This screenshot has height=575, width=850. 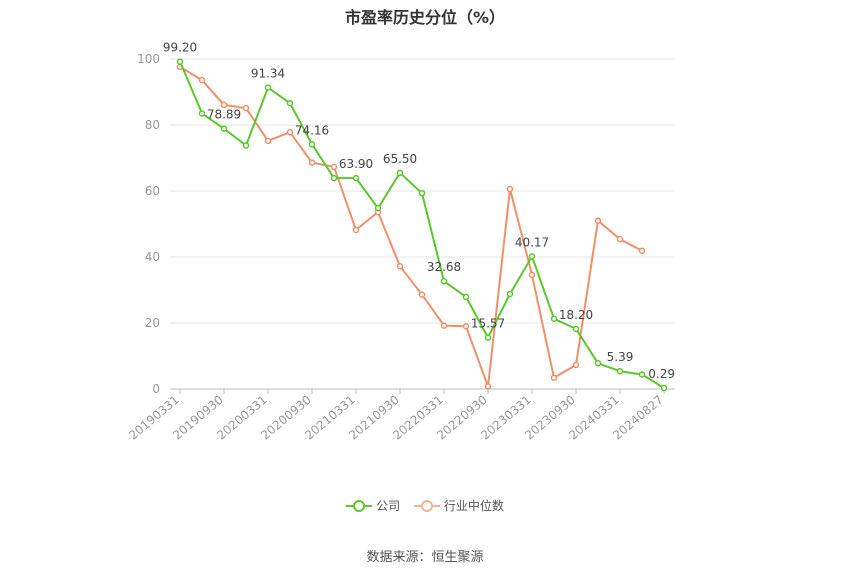 I want to click on y-tick-label: 100, so click(x=148, y=59).